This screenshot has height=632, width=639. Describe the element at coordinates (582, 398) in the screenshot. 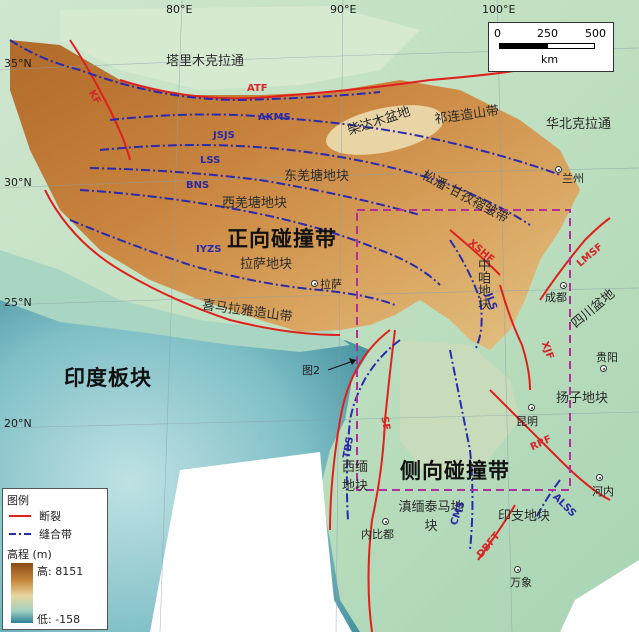

I see `region-yangtze: 扬子地块` at that location.